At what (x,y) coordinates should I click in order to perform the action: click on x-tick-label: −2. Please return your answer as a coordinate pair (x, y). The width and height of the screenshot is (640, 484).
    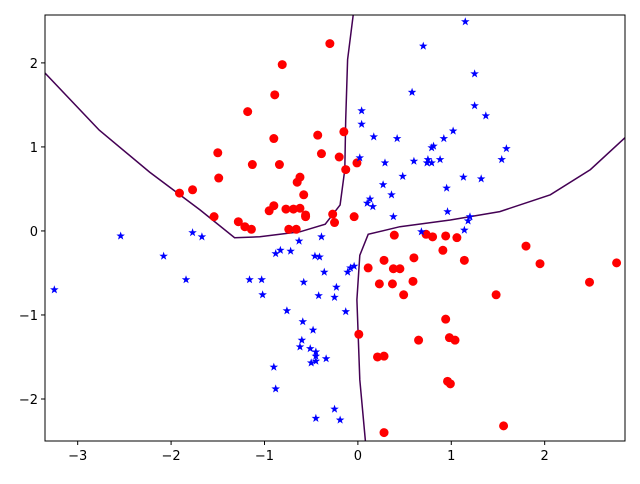
    Looking at the image, I should click on (171, 456).